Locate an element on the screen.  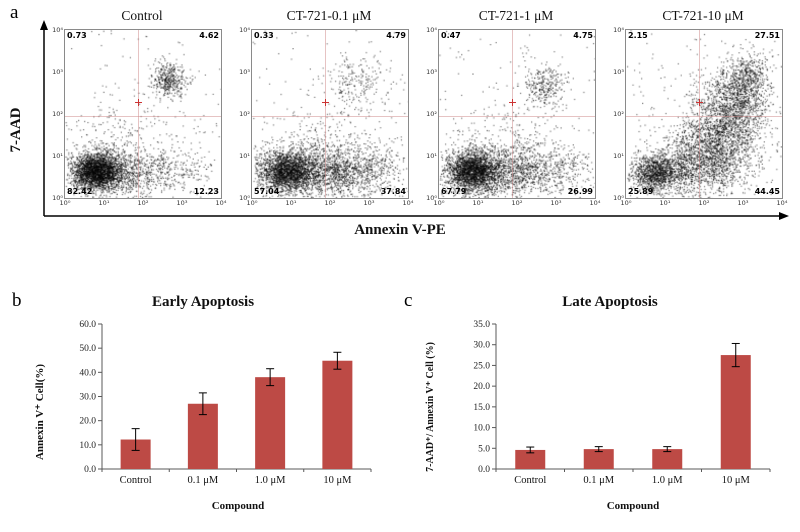
quadrant-value-top-left: 2.15 is located at coordinates (638, 35).